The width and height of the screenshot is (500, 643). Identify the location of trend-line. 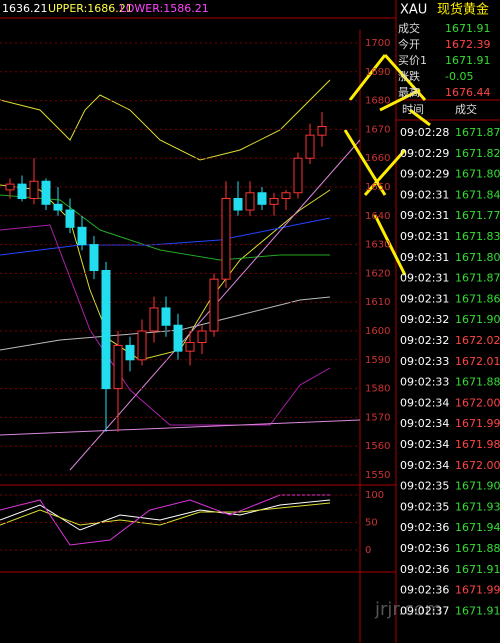
(180, 427).